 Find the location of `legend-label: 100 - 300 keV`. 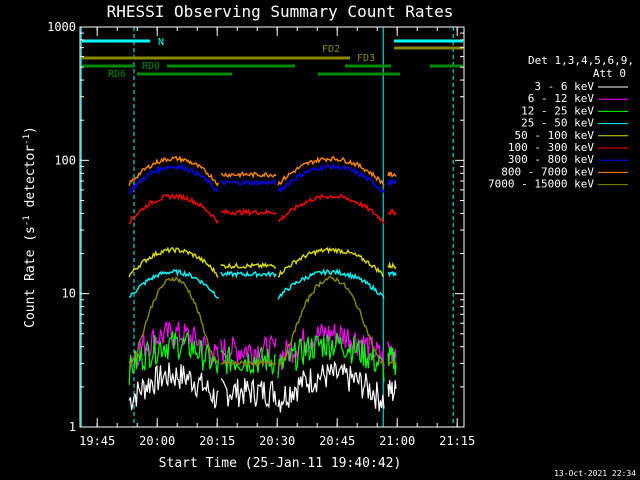

legend-label: 100 - 300 keV is located at coordinates (551, 147).